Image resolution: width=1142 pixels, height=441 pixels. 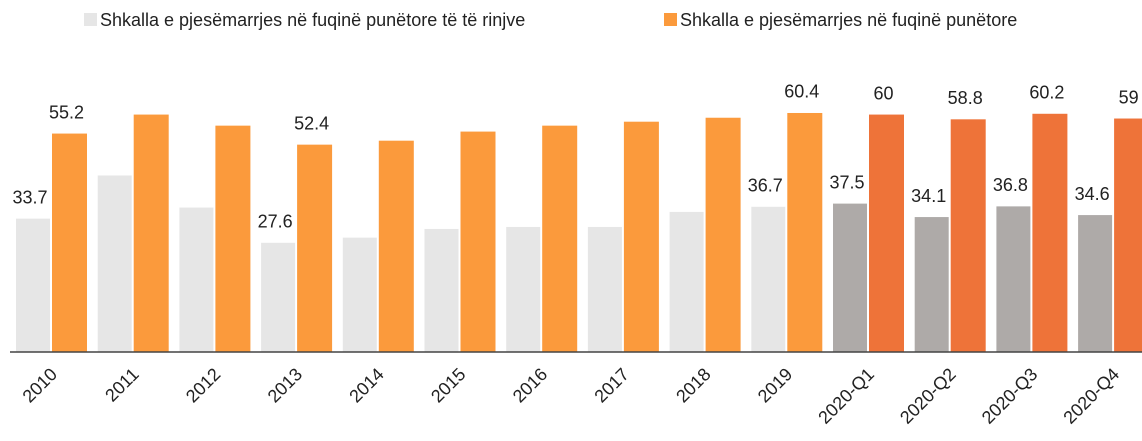 I want to click on data-label: 36.8, so click(x=1010, y=185).